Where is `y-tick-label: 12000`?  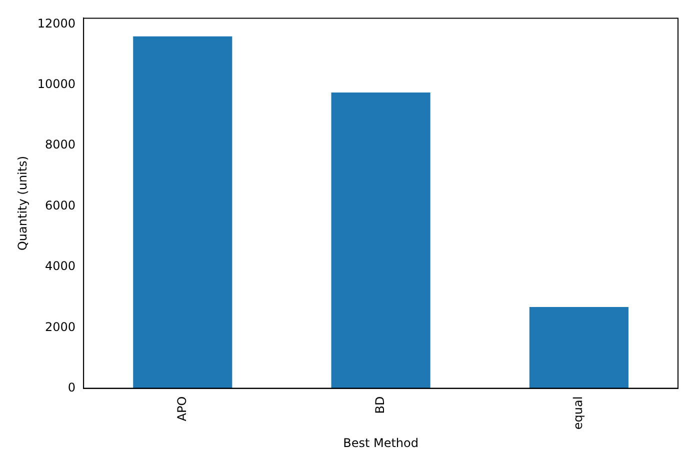 y-tick-label: 12000 is located at coordinates (56, 23).